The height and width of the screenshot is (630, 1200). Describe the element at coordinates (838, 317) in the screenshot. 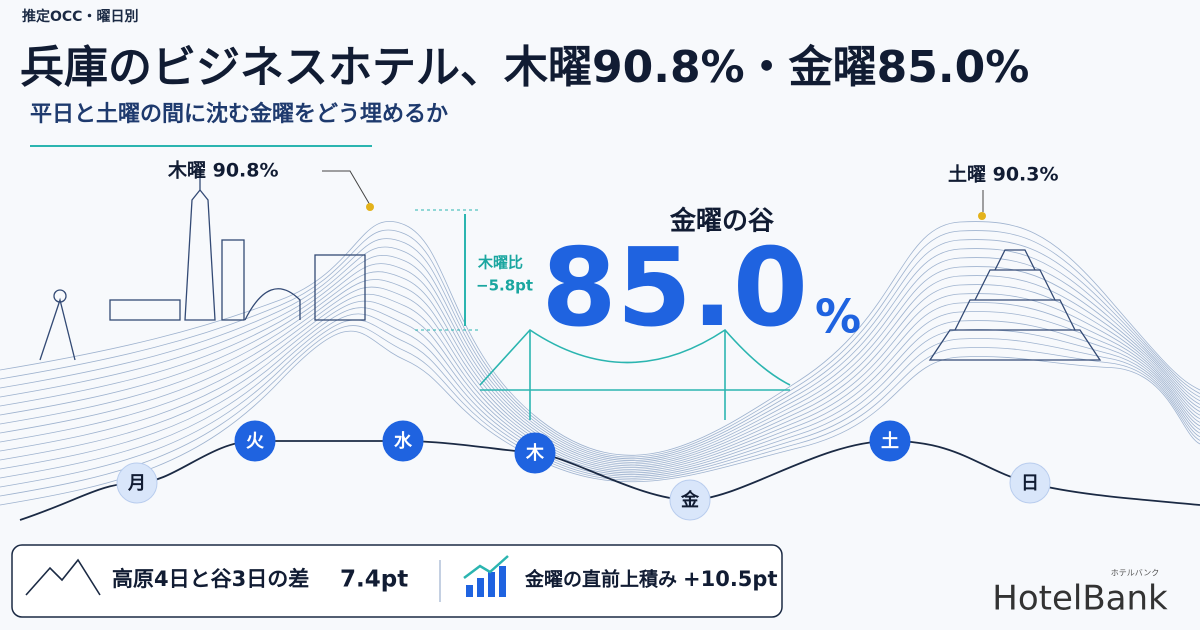

I see `valley-unit: %` at that location.